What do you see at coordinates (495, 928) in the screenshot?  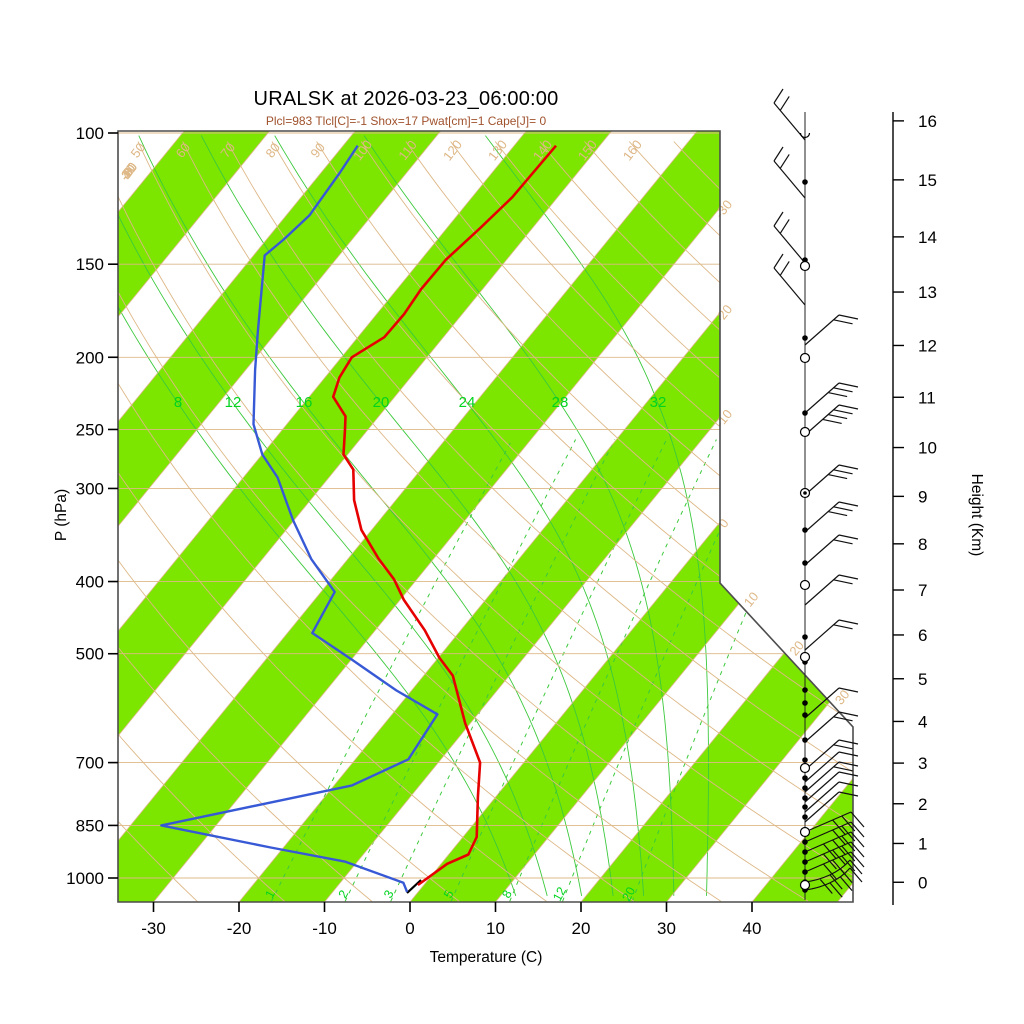 I see `temp-axis-tick-label: 10` at bounding box center [495, 928].